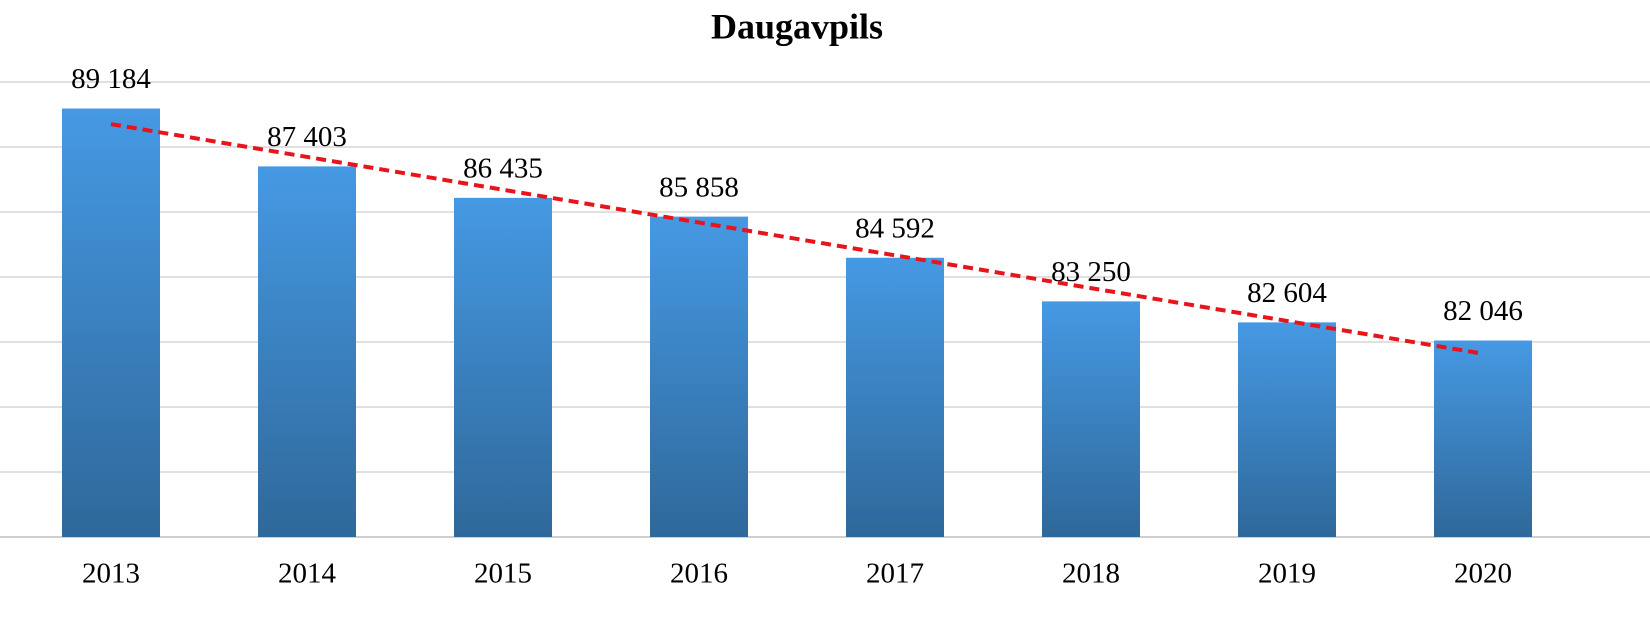 This screenshot has width=1650, height=621. Describe the element at coordinates (895, 228) in the screenshot. I see `data-label: 84 592` at that location.